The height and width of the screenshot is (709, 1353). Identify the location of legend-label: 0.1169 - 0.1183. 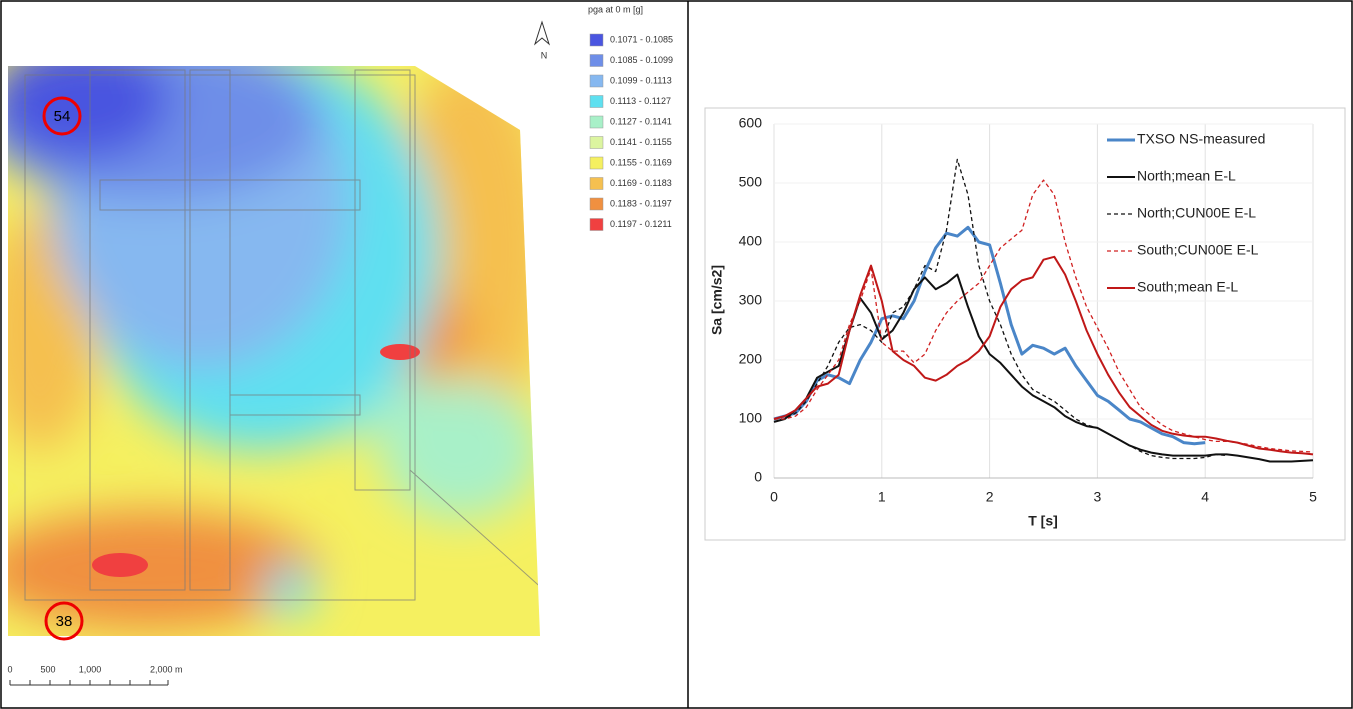
(641, 183).